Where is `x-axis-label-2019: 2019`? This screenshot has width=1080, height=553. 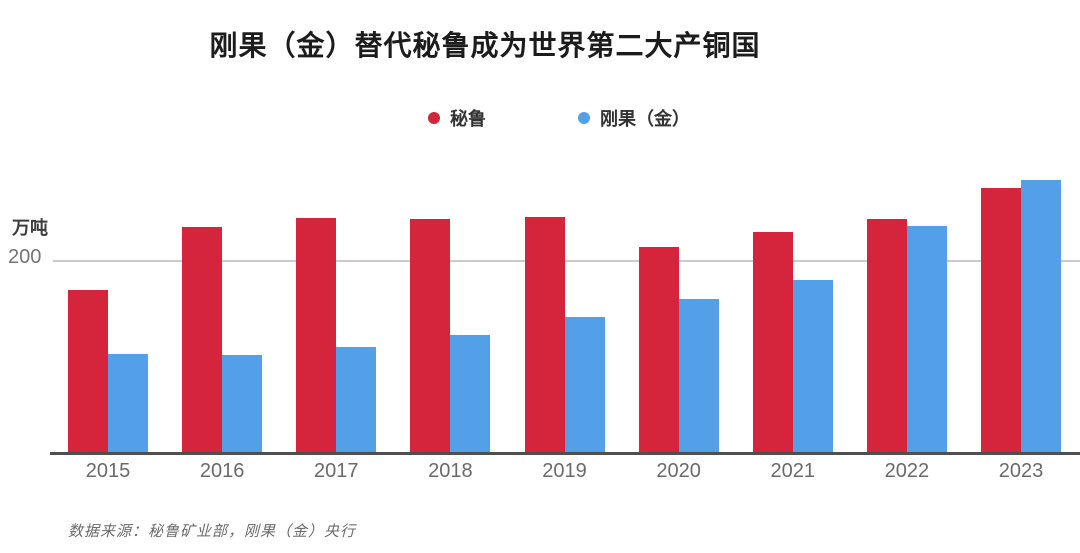
x-axis-label-2019: 2019 is located at coordinates (564, 471).